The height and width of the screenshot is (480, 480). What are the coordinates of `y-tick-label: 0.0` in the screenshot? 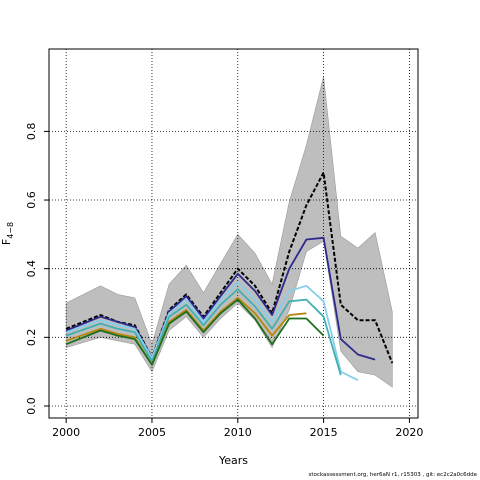 It's located at (31, 406).